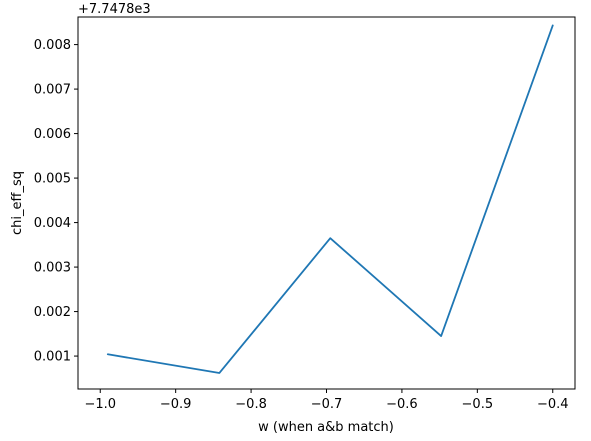 Image resolution: width=591 pixels, height=441 pixels. Describe the element at coordinates (52, 179) in the screenshot. I see `y-tick-label: 0.005` at that location.